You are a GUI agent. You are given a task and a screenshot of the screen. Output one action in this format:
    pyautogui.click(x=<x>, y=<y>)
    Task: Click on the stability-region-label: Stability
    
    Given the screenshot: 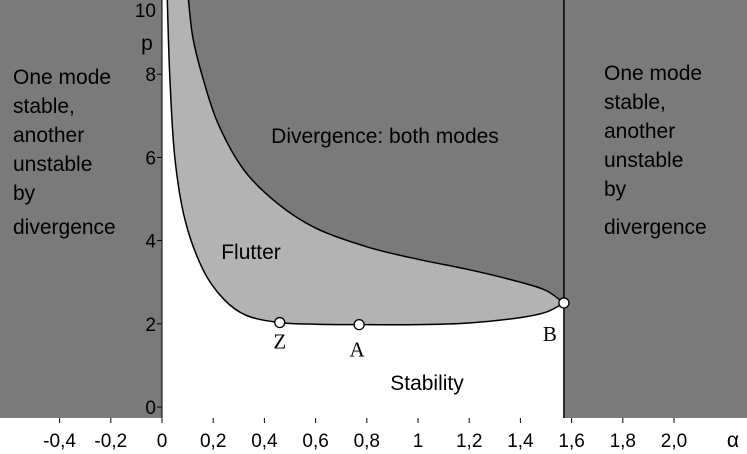 What is the action you would take?
    pyautogui.click(x=427, y=383)
    